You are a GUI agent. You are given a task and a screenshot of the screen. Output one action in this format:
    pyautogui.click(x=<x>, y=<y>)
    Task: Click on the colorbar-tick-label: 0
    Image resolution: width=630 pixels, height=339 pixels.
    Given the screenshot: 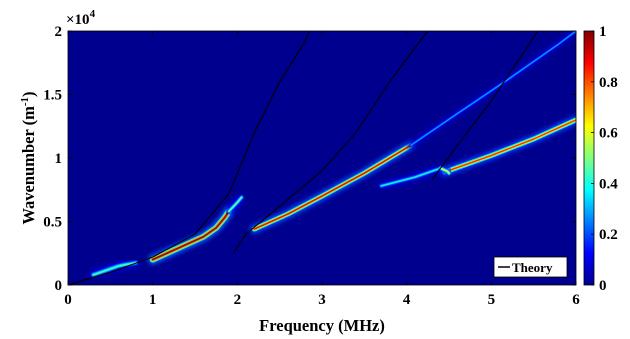 What is the action you would take?
    pyautogui.click(x=603, y=286)
    